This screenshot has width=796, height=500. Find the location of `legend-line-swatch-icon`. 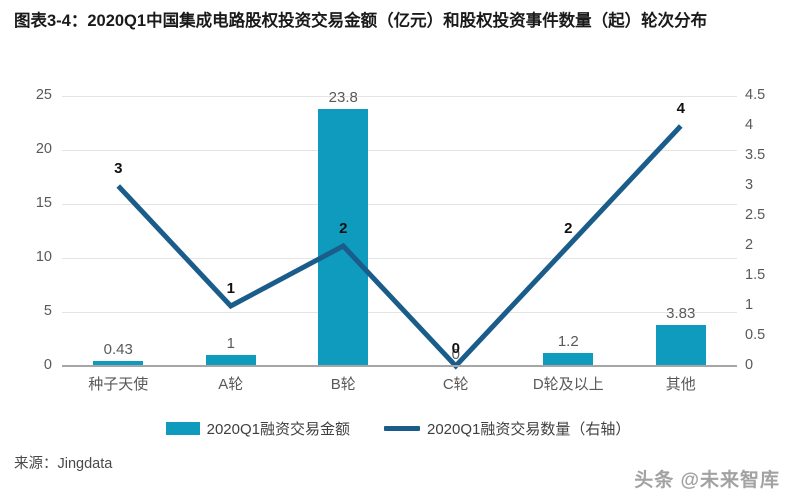

legend-line-swatch-icon is located at coordinates (402, 428).